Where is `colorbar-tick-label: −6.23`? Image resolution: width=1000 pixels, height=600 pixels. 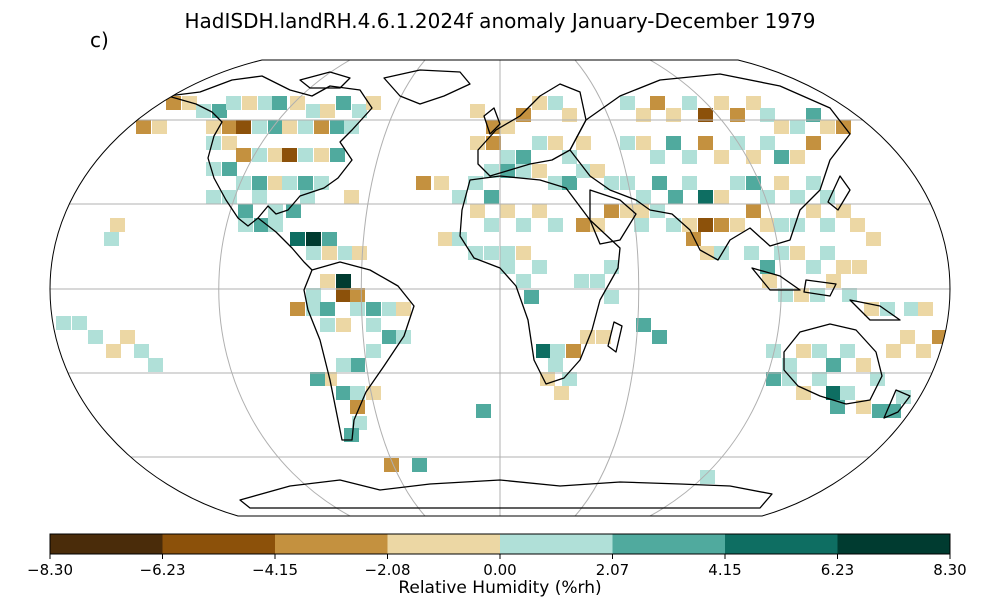
colorbar-tick-label: −6.23 is located at coordinates (163, 570).